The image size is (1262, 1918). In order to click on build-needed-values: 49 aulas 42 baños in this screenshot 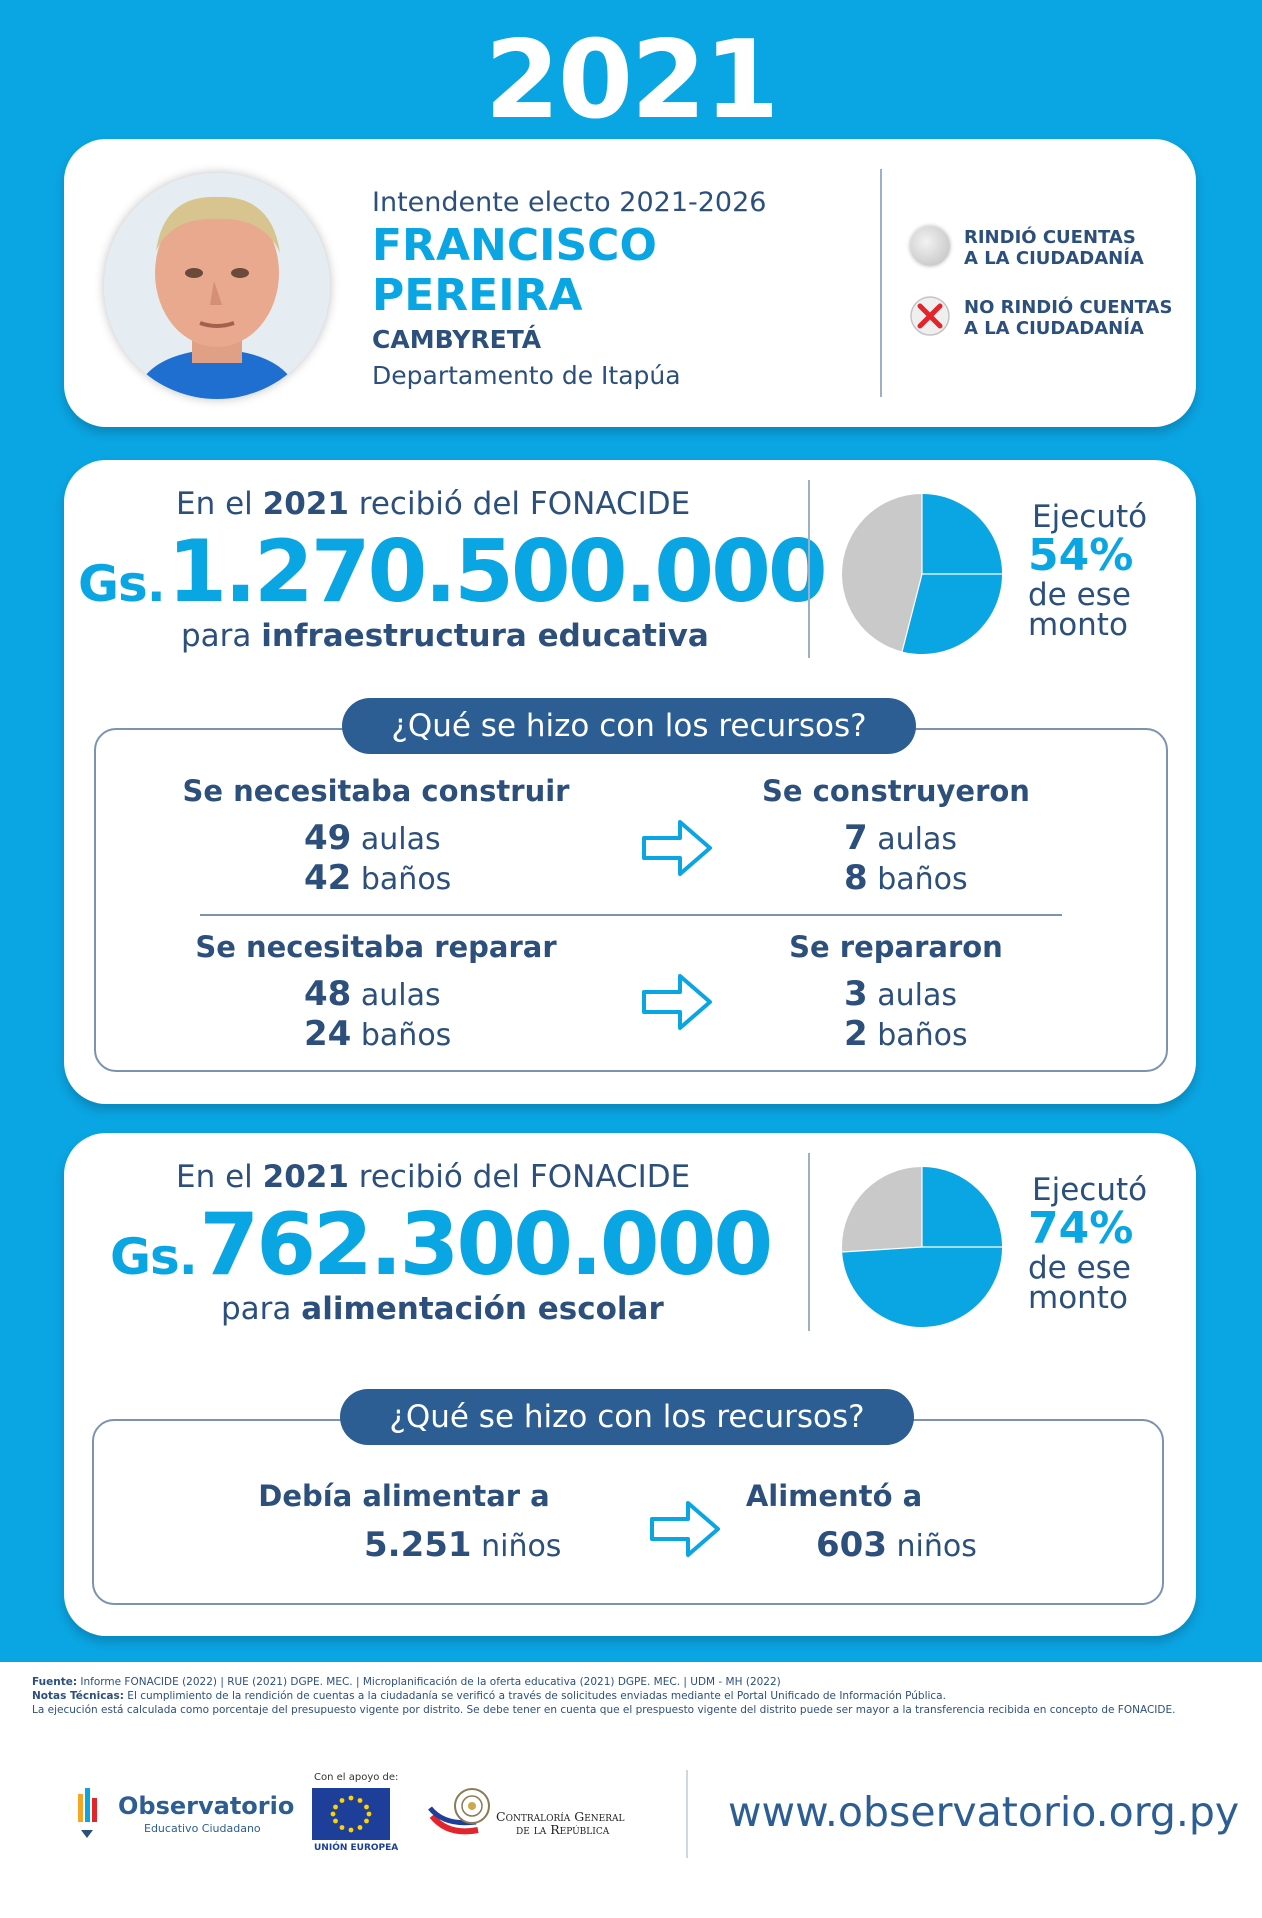, I will do `click(378, 858)`.